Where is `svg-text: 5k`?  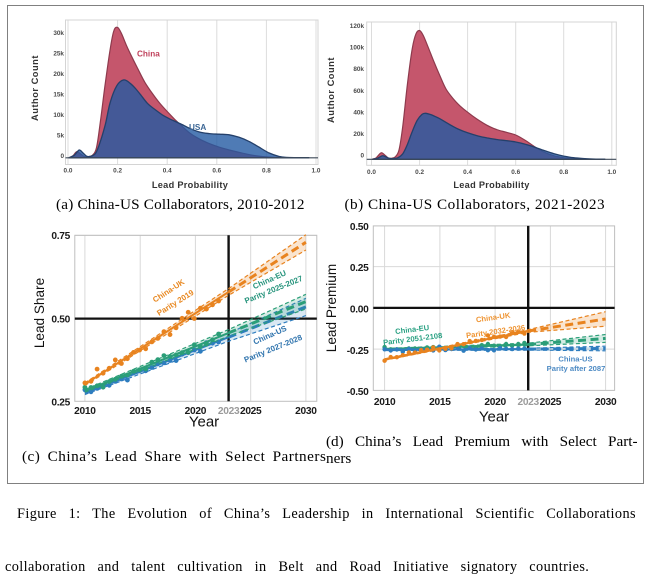 svg-text: 5k is located at coordinates (61, 136).